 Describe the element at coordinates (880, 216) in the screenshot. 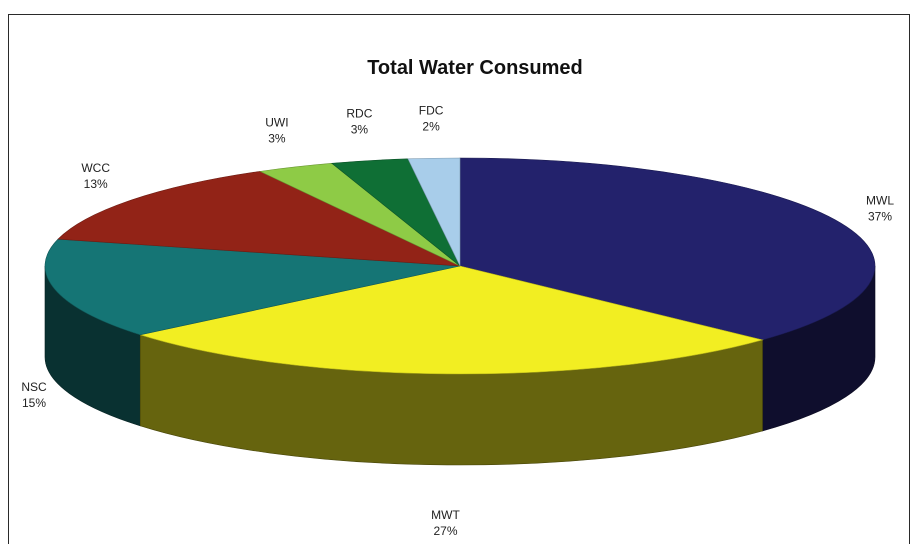

I see `slice-percent-mwl: 37%` at that location.